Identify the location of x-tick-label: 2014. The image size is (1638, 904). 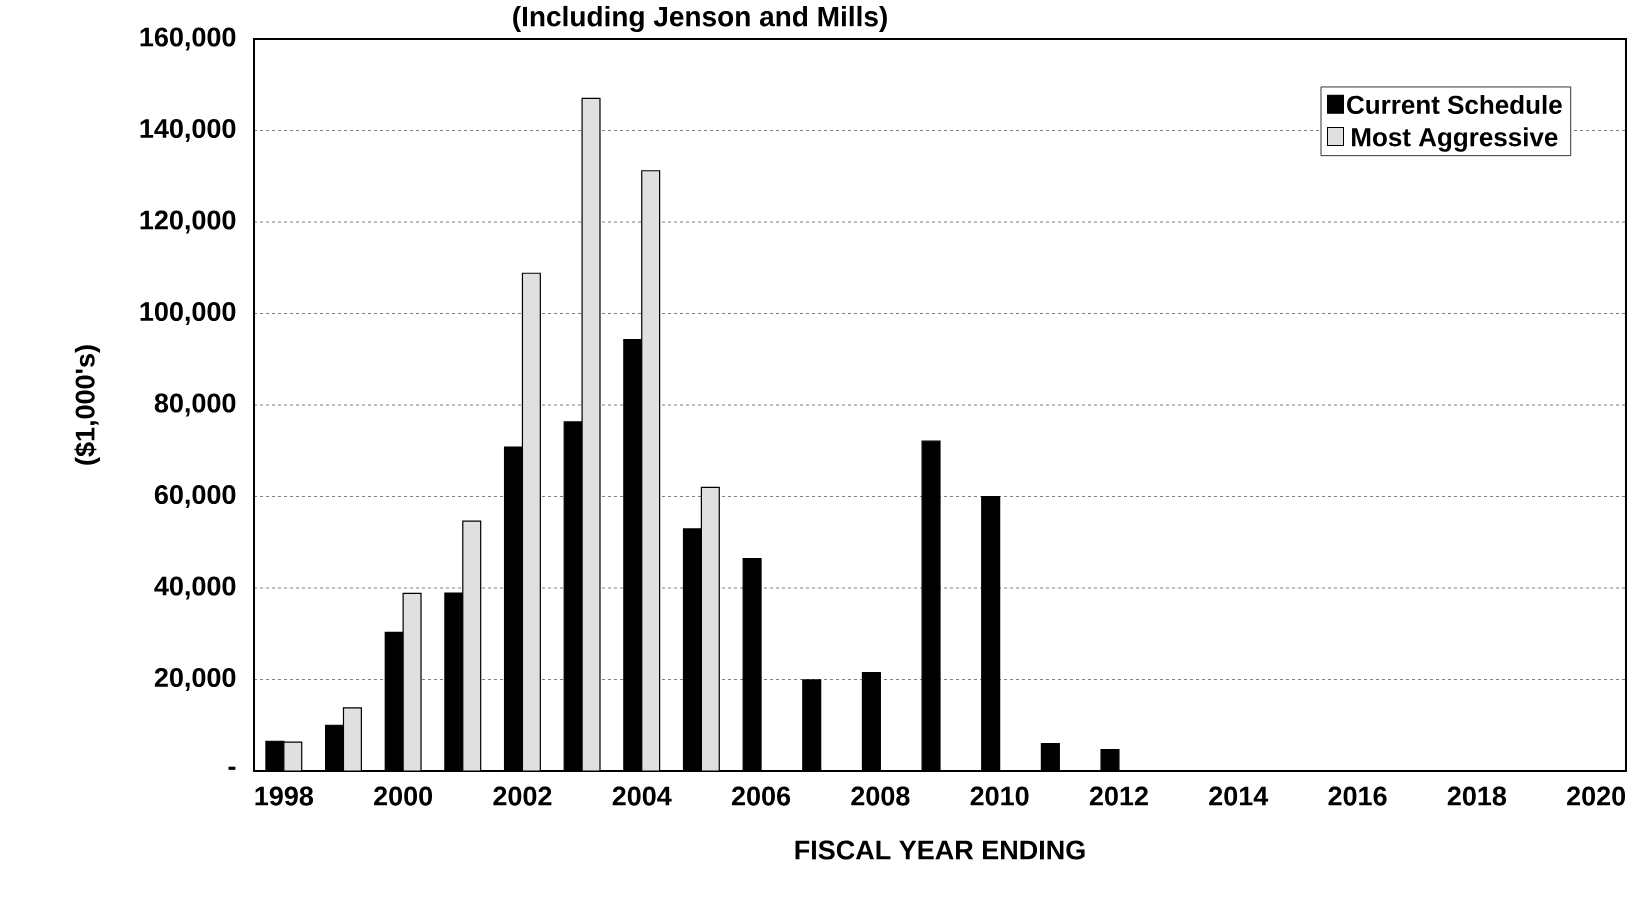
(1239, 796).